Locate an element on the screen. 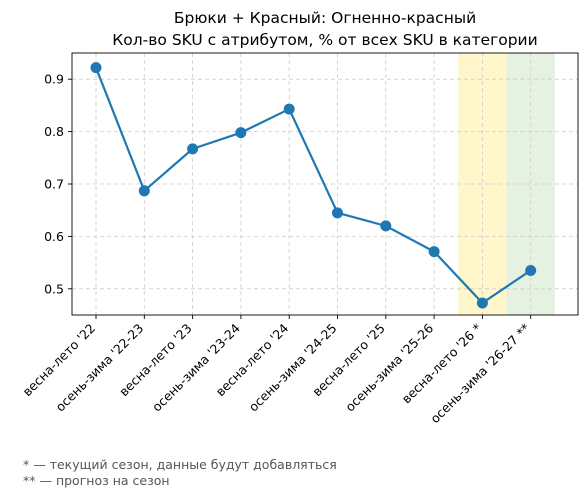 The width and height of the screenshot is (588, 498). y-tick-label: 0.5 is located at coordinates (54, 288).